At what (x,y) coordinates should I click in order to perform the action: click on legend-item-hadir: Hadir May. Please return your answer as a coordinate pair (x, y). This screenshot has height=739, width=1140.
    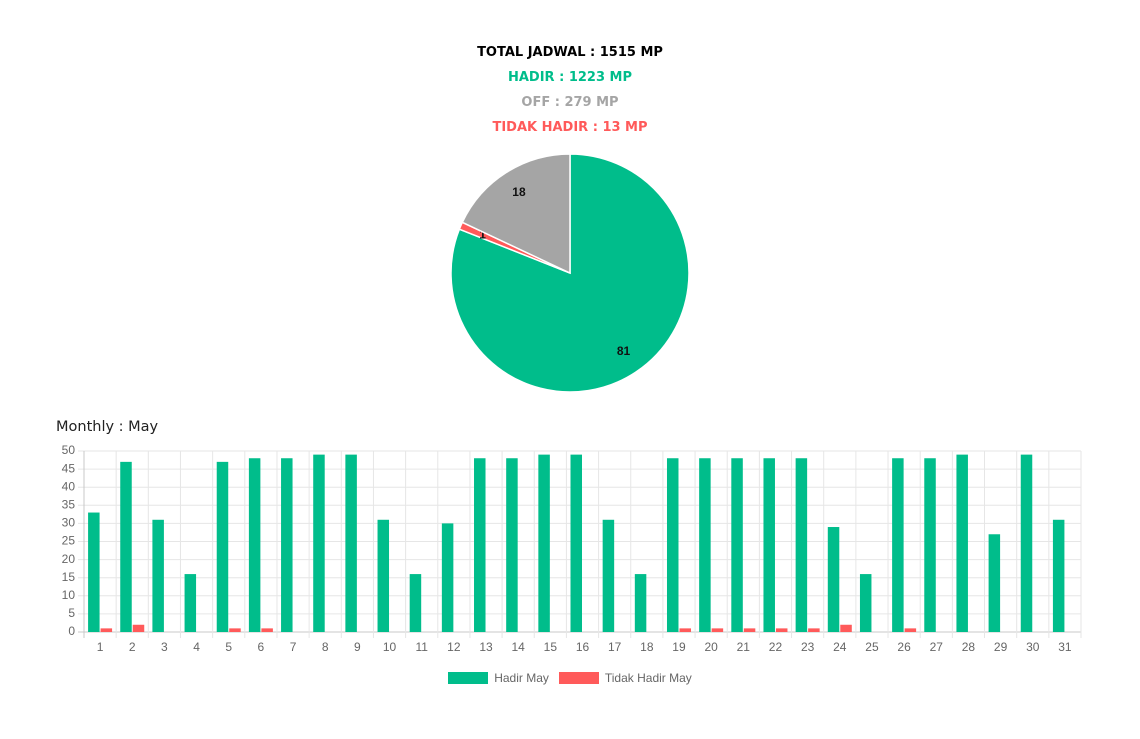
    Looking at the image, I should click on (498, 678).